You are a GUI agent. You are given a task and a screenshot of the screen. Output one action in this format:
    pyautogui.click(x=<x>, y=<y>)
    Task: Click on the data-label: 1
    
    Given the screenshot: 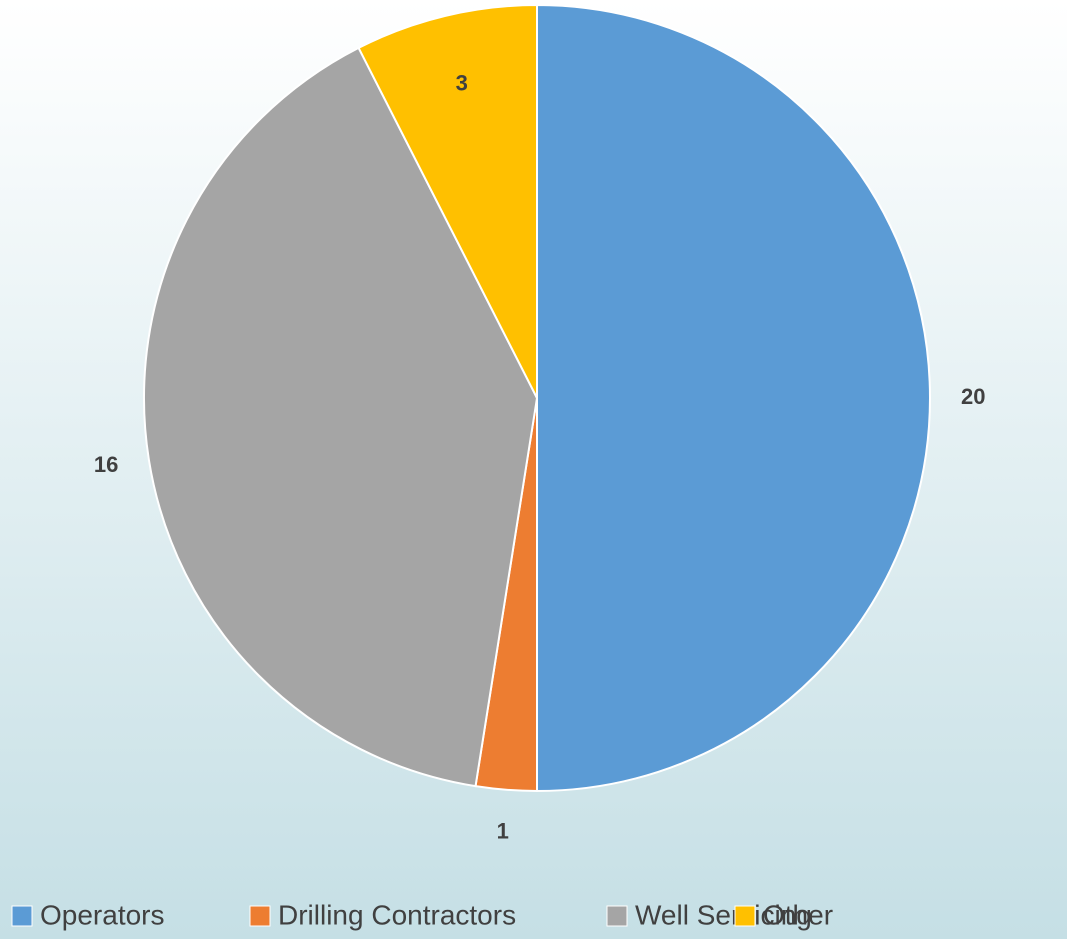 What is the action you would take?
    pyautogui.click(x=503, y=831)
    